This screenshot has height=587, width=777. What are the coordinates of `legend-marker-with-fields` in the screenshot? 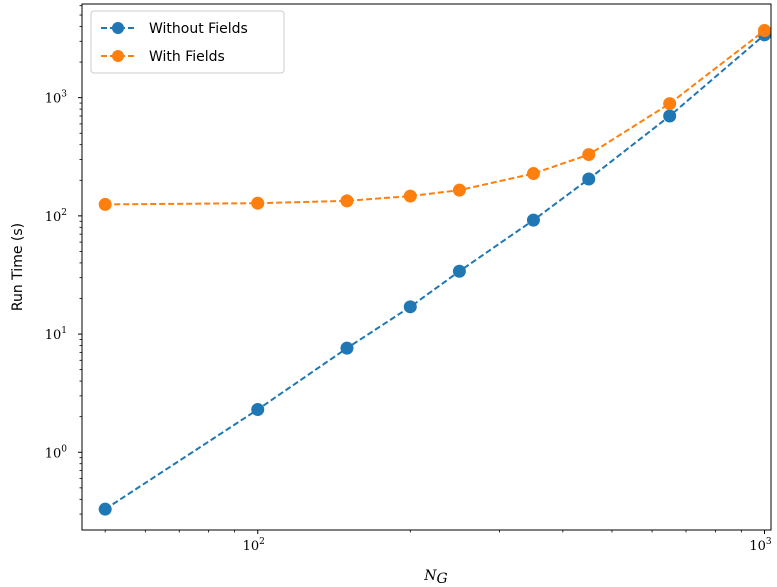 It's located at (118, 56).